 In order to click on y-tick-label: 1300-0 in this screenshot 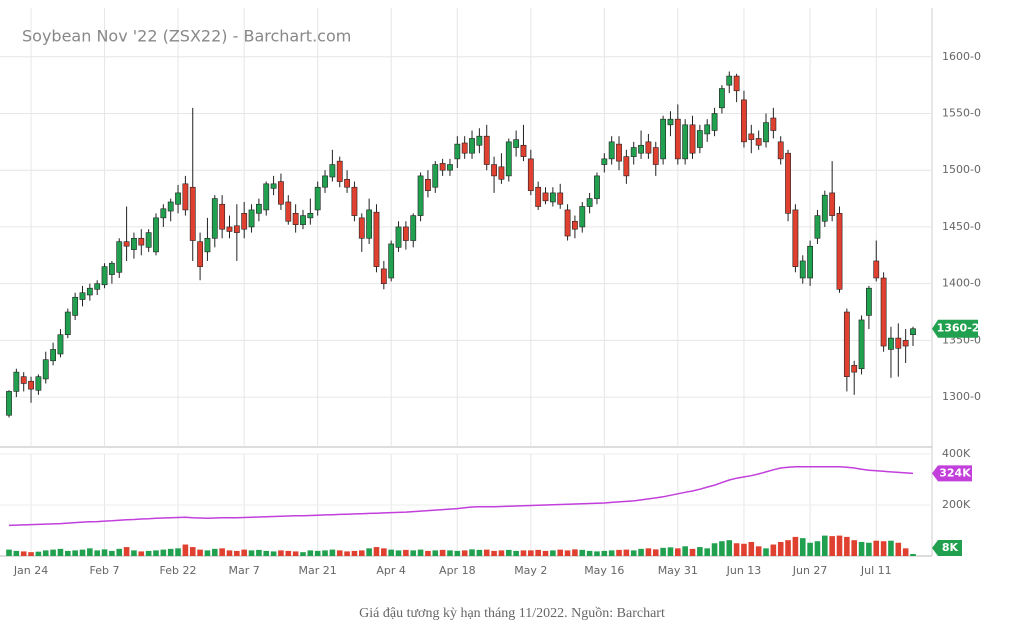, I will do `click(961, 396)`.